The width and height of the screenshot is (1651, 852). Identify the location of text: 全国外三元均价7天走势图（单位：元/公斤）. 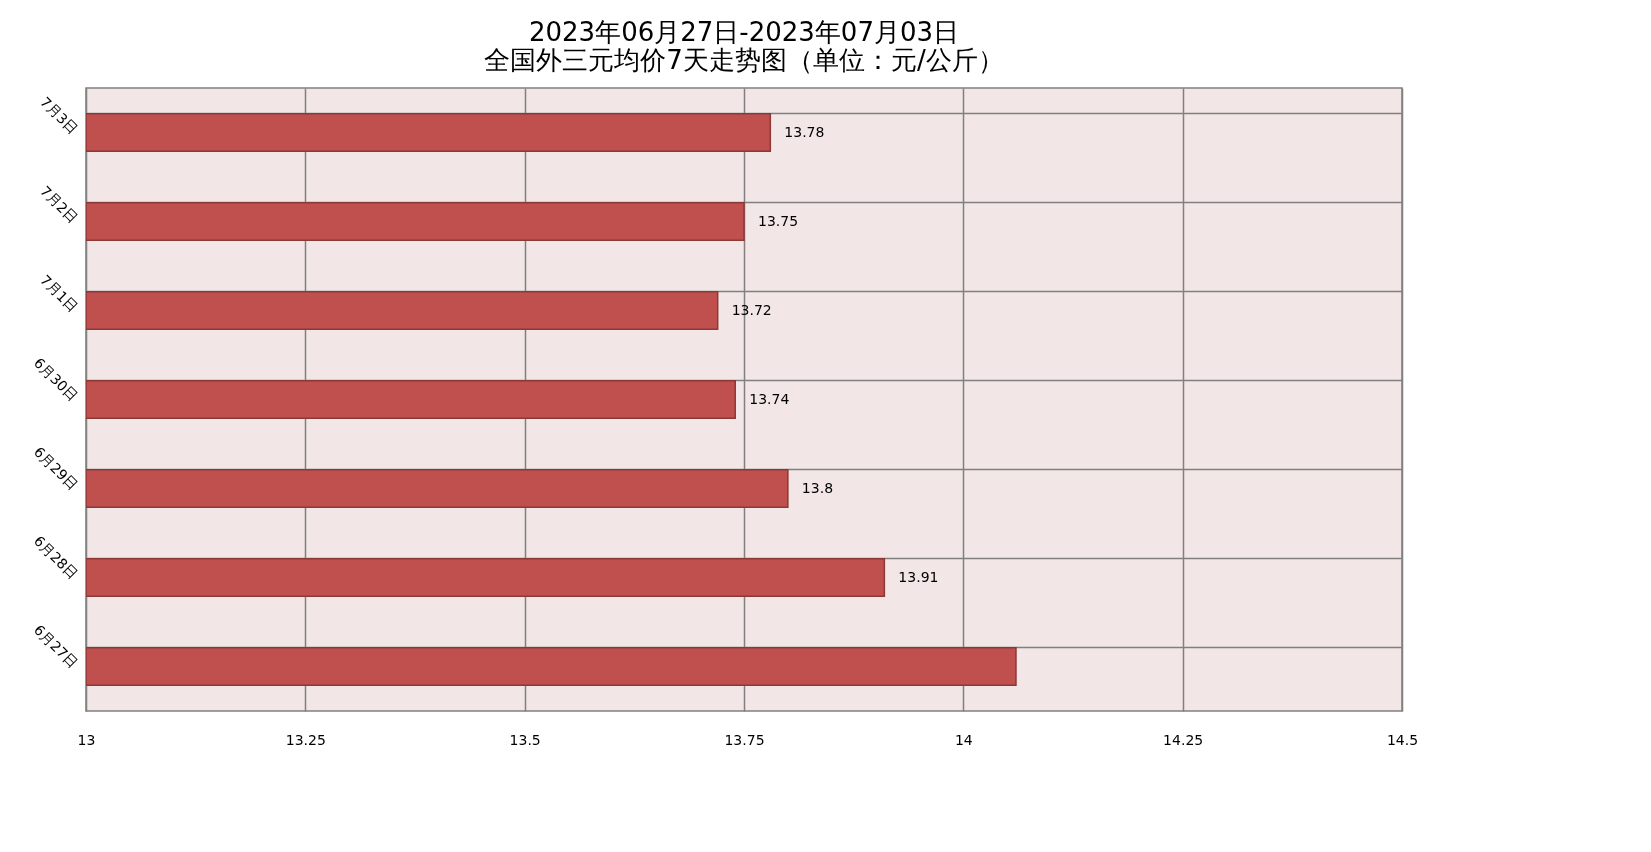
(744, 60).